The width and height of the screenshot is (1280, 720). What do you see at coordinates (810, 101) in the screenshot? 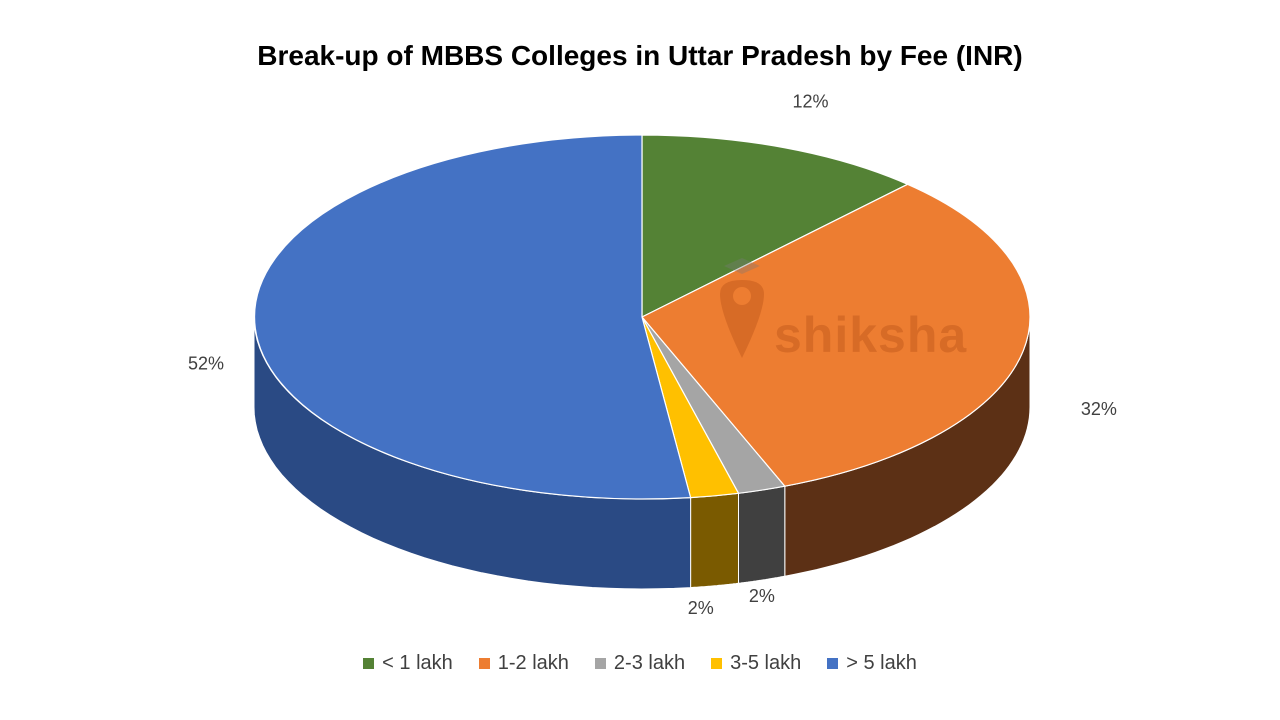
I see `data-label-0: 12%` at bounding box center [810, 101].